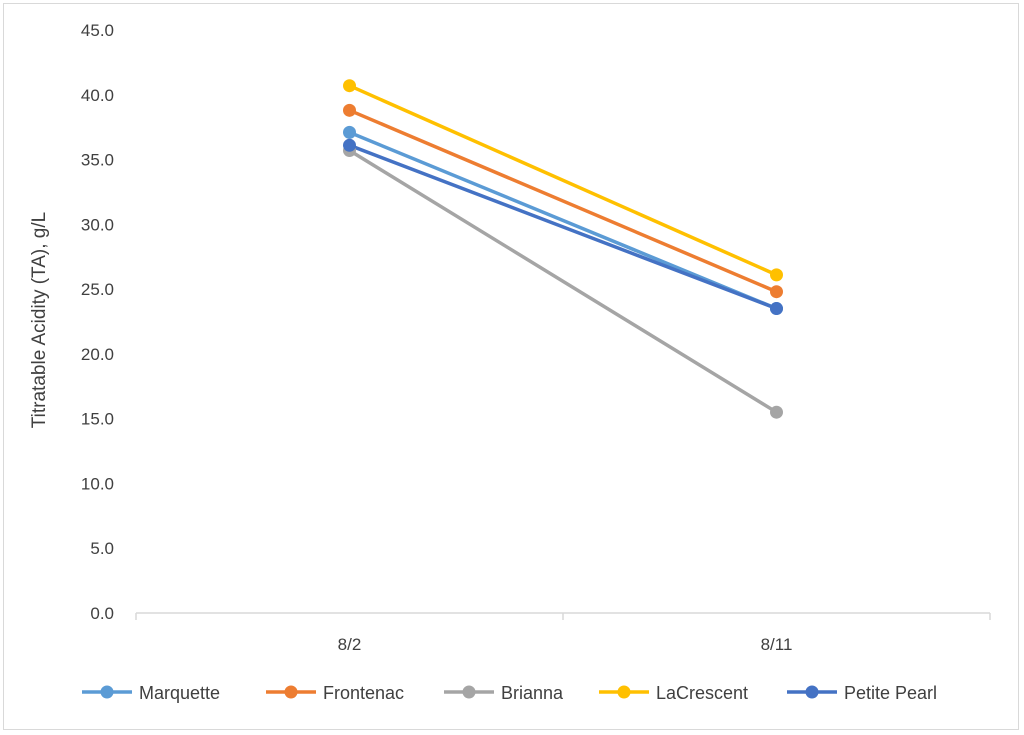 The image size is (1024, 735). I want to click on legend-item: LaCrescent, so click(673, 693).